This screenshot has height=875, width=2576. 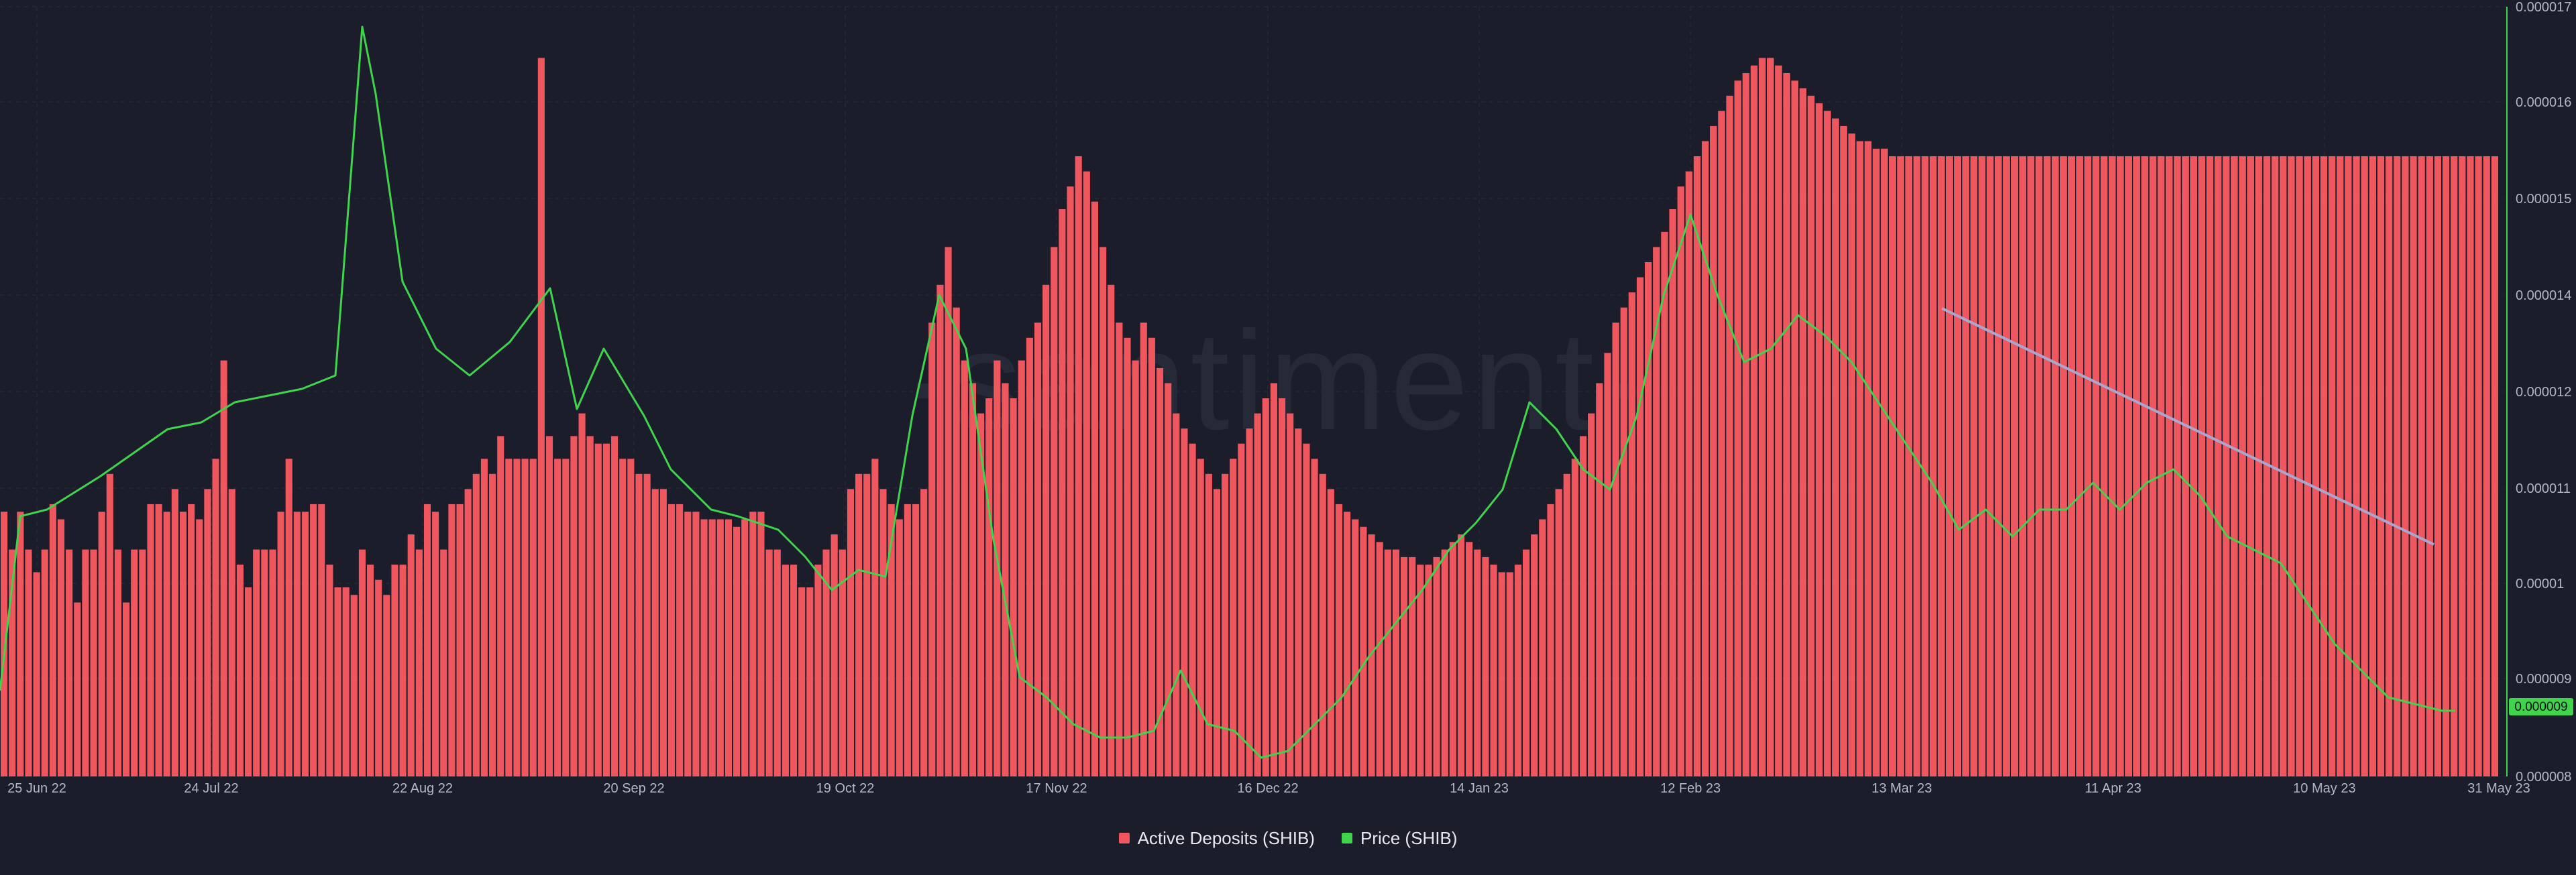 I want to click on legend-item-price: Price (SHIB), so click(x=1399, y=838).